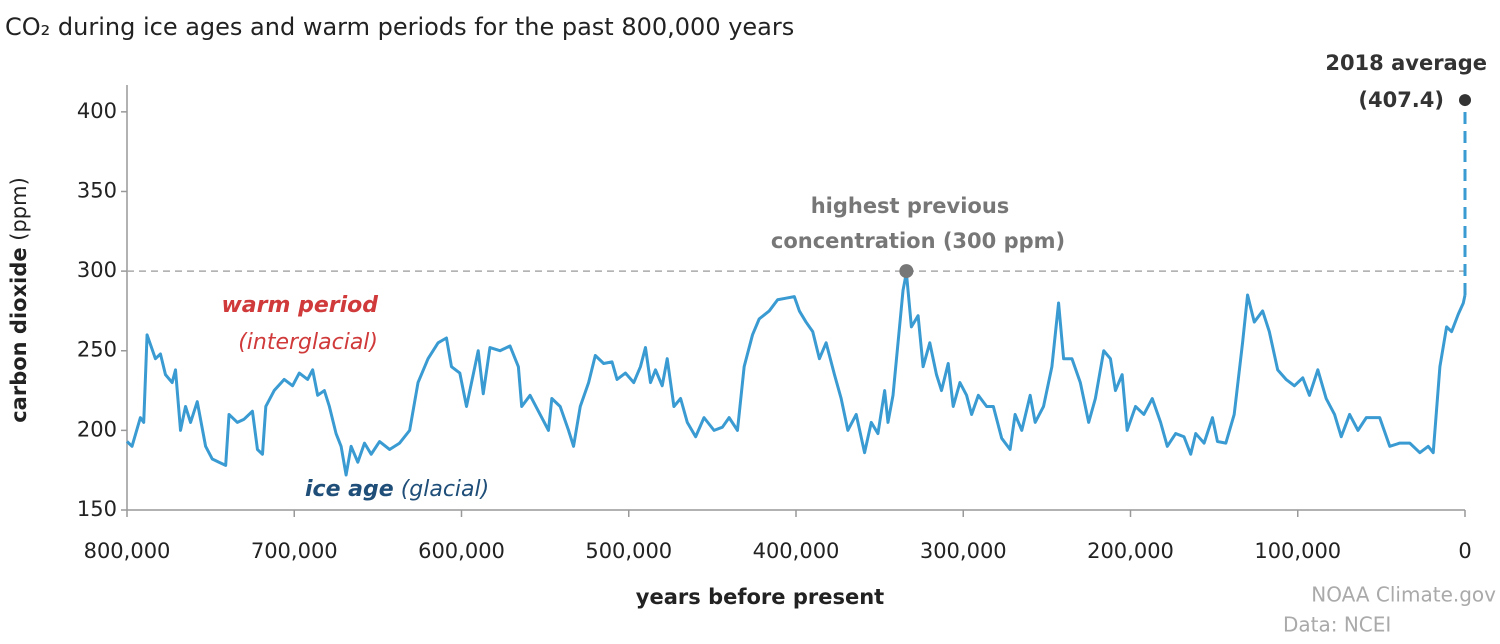  What do you see at coordinates (760, 597) in the screenshot?
I see `x-axis-label: years before present` at bounding box center [760, 597].